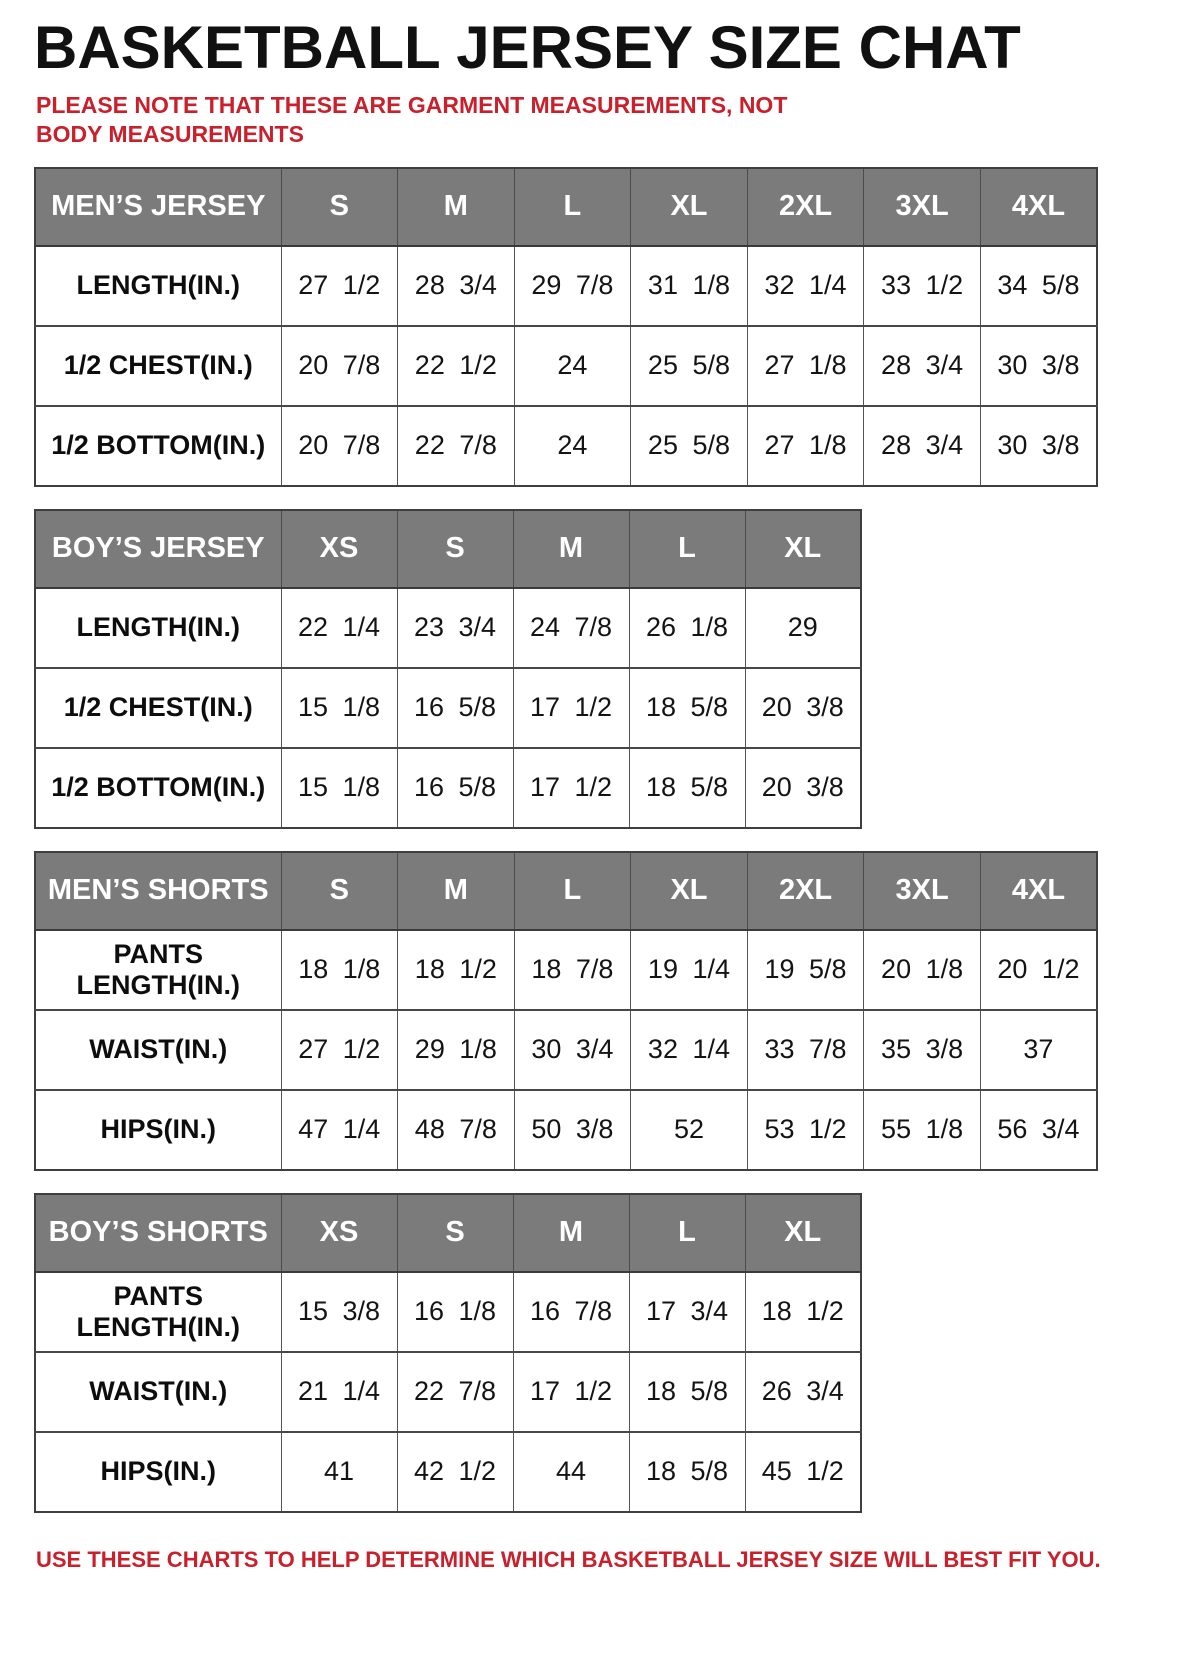 The height and width of the screenshot is (1679, 1200). I want to click on value-cell: 23 3/4, so click(455, 628).